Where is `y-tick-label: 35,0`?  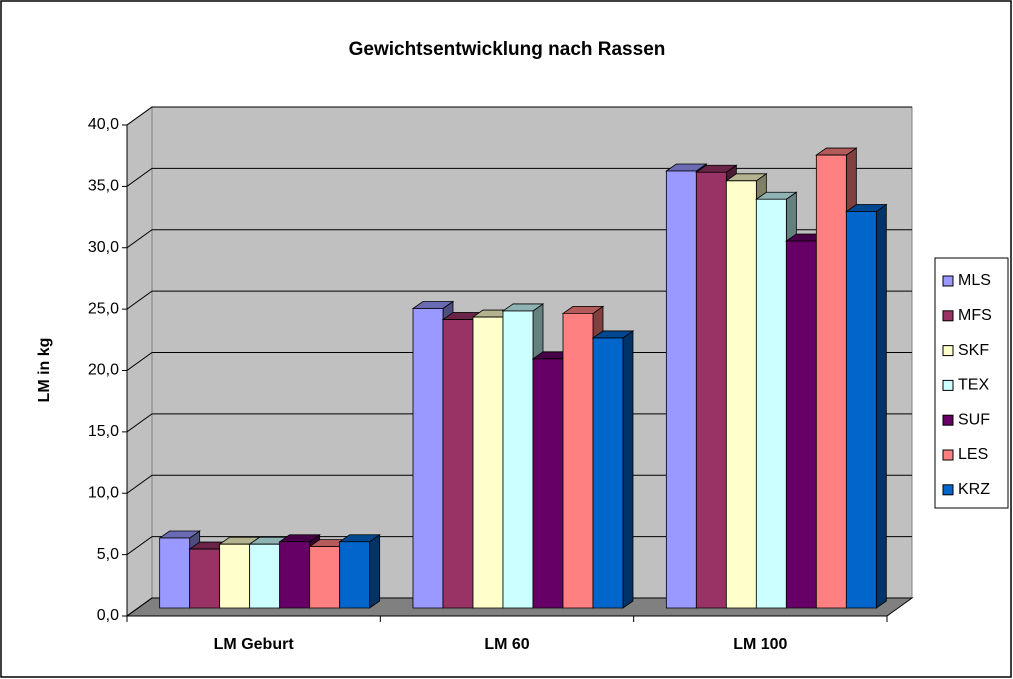
y-tick-label: 35,0 is located at coordinates (103, 186).